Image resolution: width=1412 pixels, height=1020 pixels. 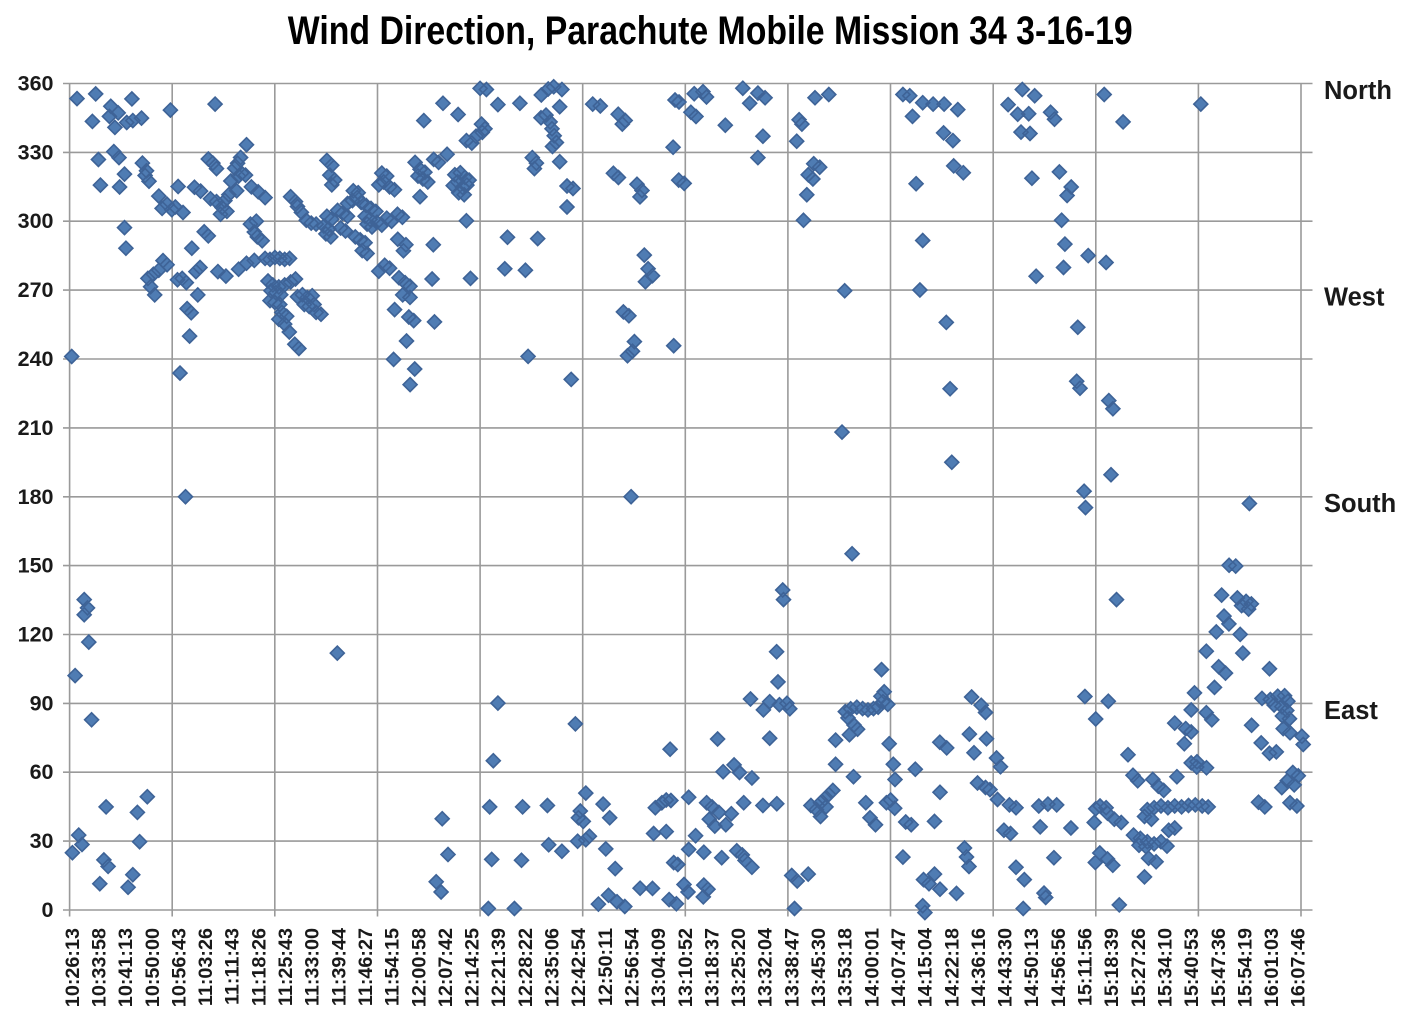 What do you see at coordinates (1112, 967) in the screenshot?
I see `svg-text: 15:18:39` at bounding box center [1112, 967].